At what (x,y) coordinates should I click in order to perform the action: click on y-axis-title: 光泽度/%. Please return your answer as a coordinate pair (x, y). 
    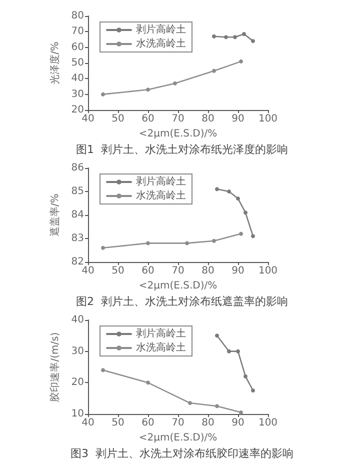
    Looking at the image, I should click on (54, 63).